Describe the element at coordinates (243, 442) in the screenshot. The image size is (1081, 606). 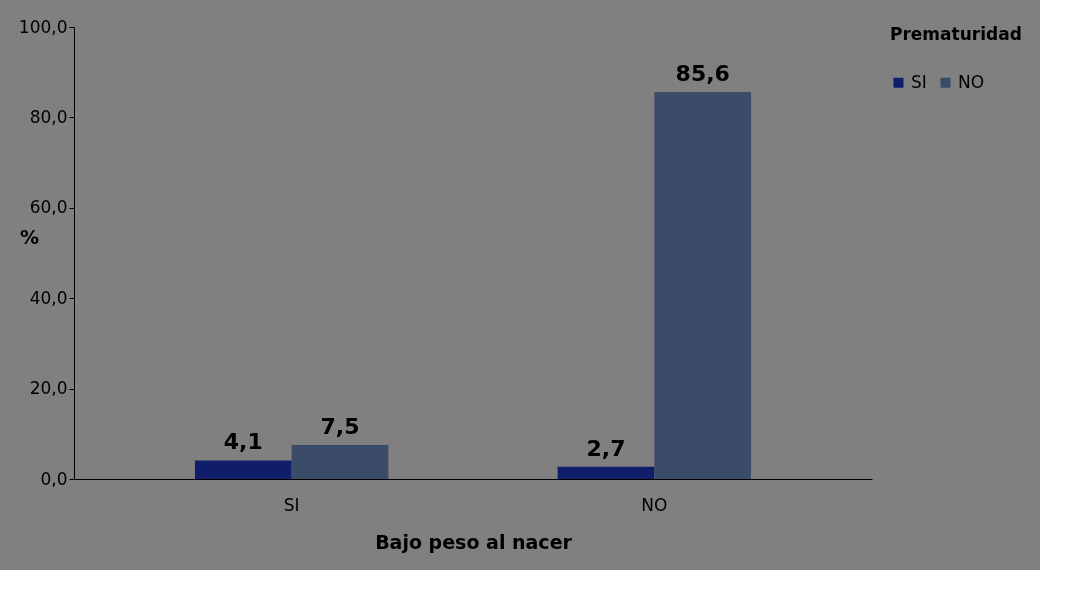
I see `data-label: 4,1` at that location.